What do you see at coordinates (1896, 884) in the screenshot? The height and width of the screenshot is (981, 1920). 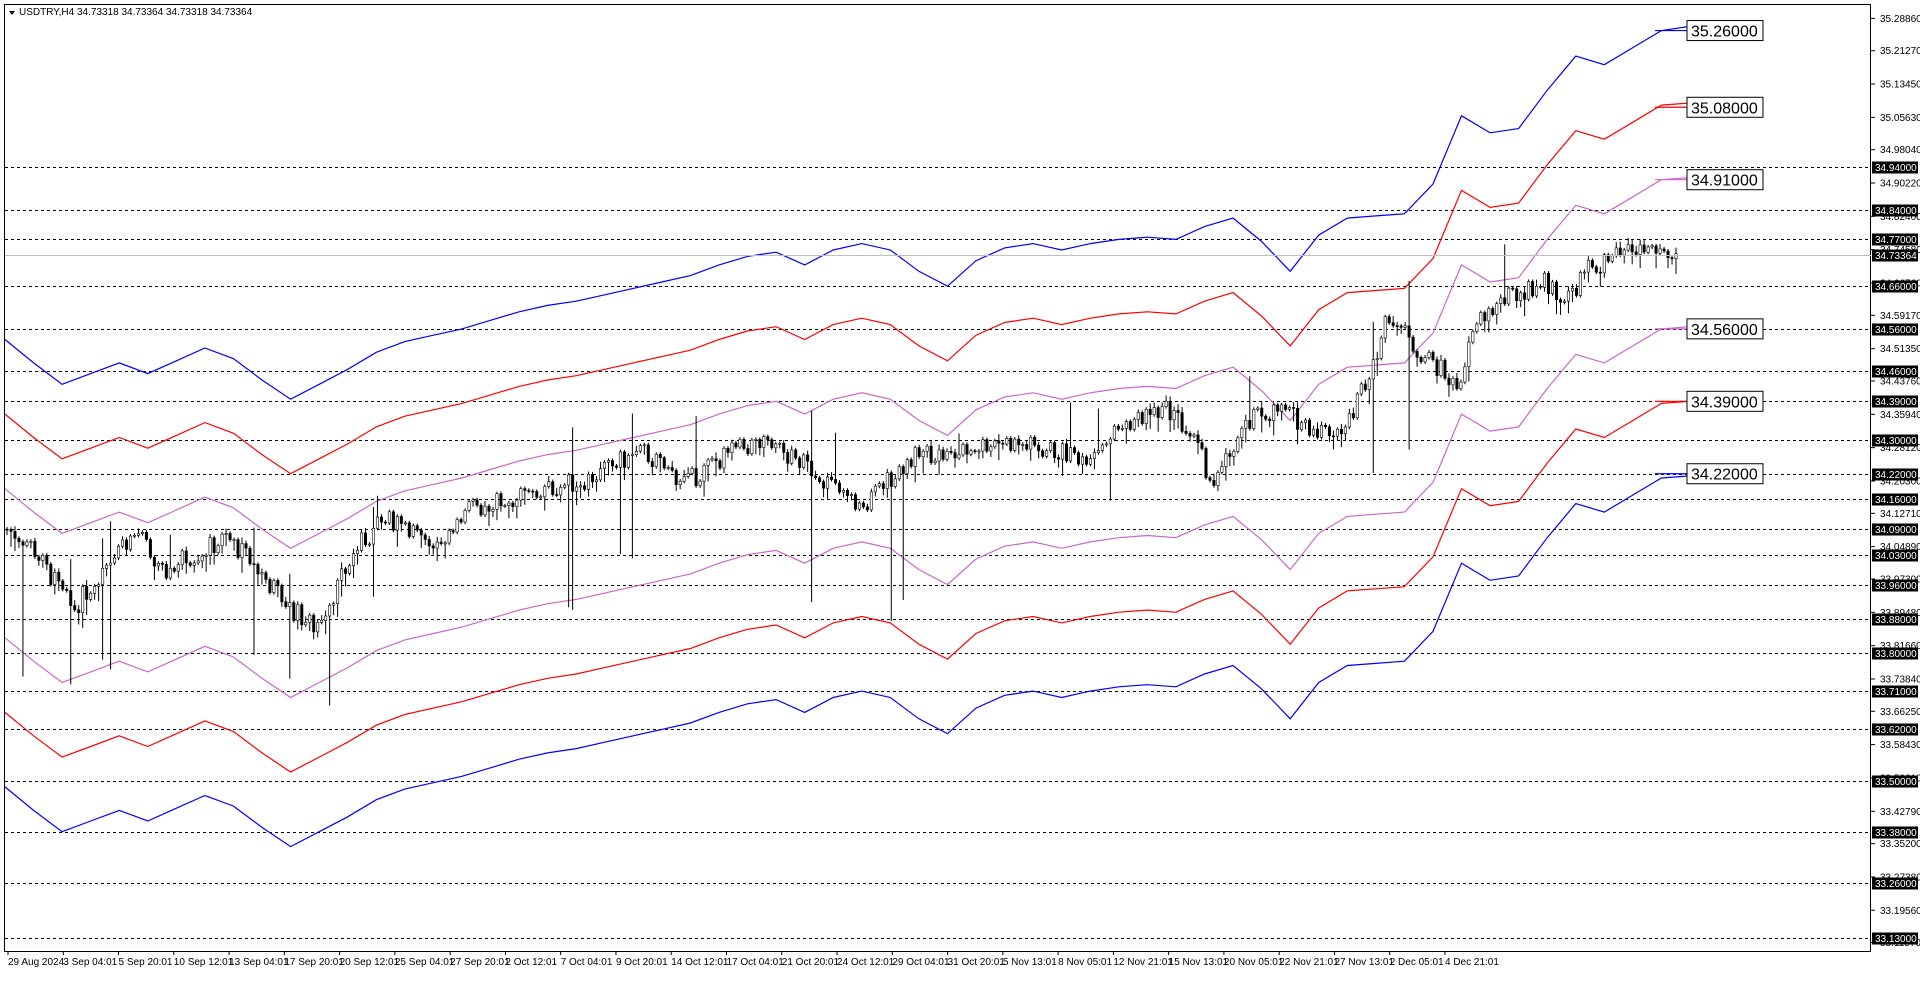 I see `level-badge-label: 33.26000` at bounding box center [1896, 884].